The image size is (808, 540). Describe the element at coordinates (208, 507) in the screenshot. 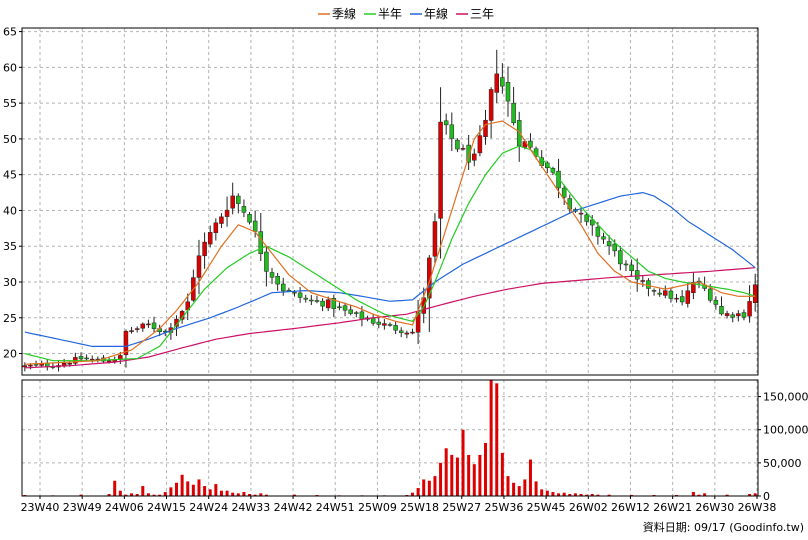

I see `x-tick-label: 24W24` at that location.